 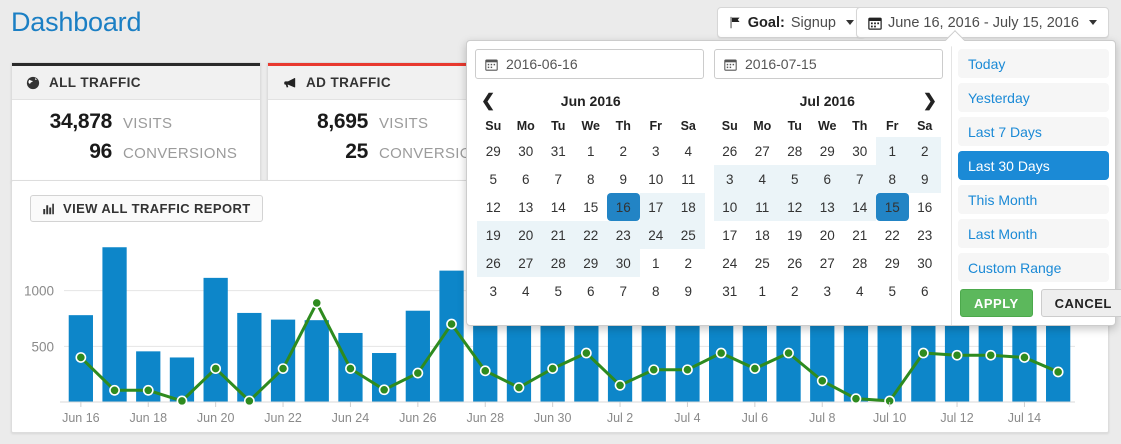 I want to click on chevron-right-icon: ❯, so click(x=929, y=100).